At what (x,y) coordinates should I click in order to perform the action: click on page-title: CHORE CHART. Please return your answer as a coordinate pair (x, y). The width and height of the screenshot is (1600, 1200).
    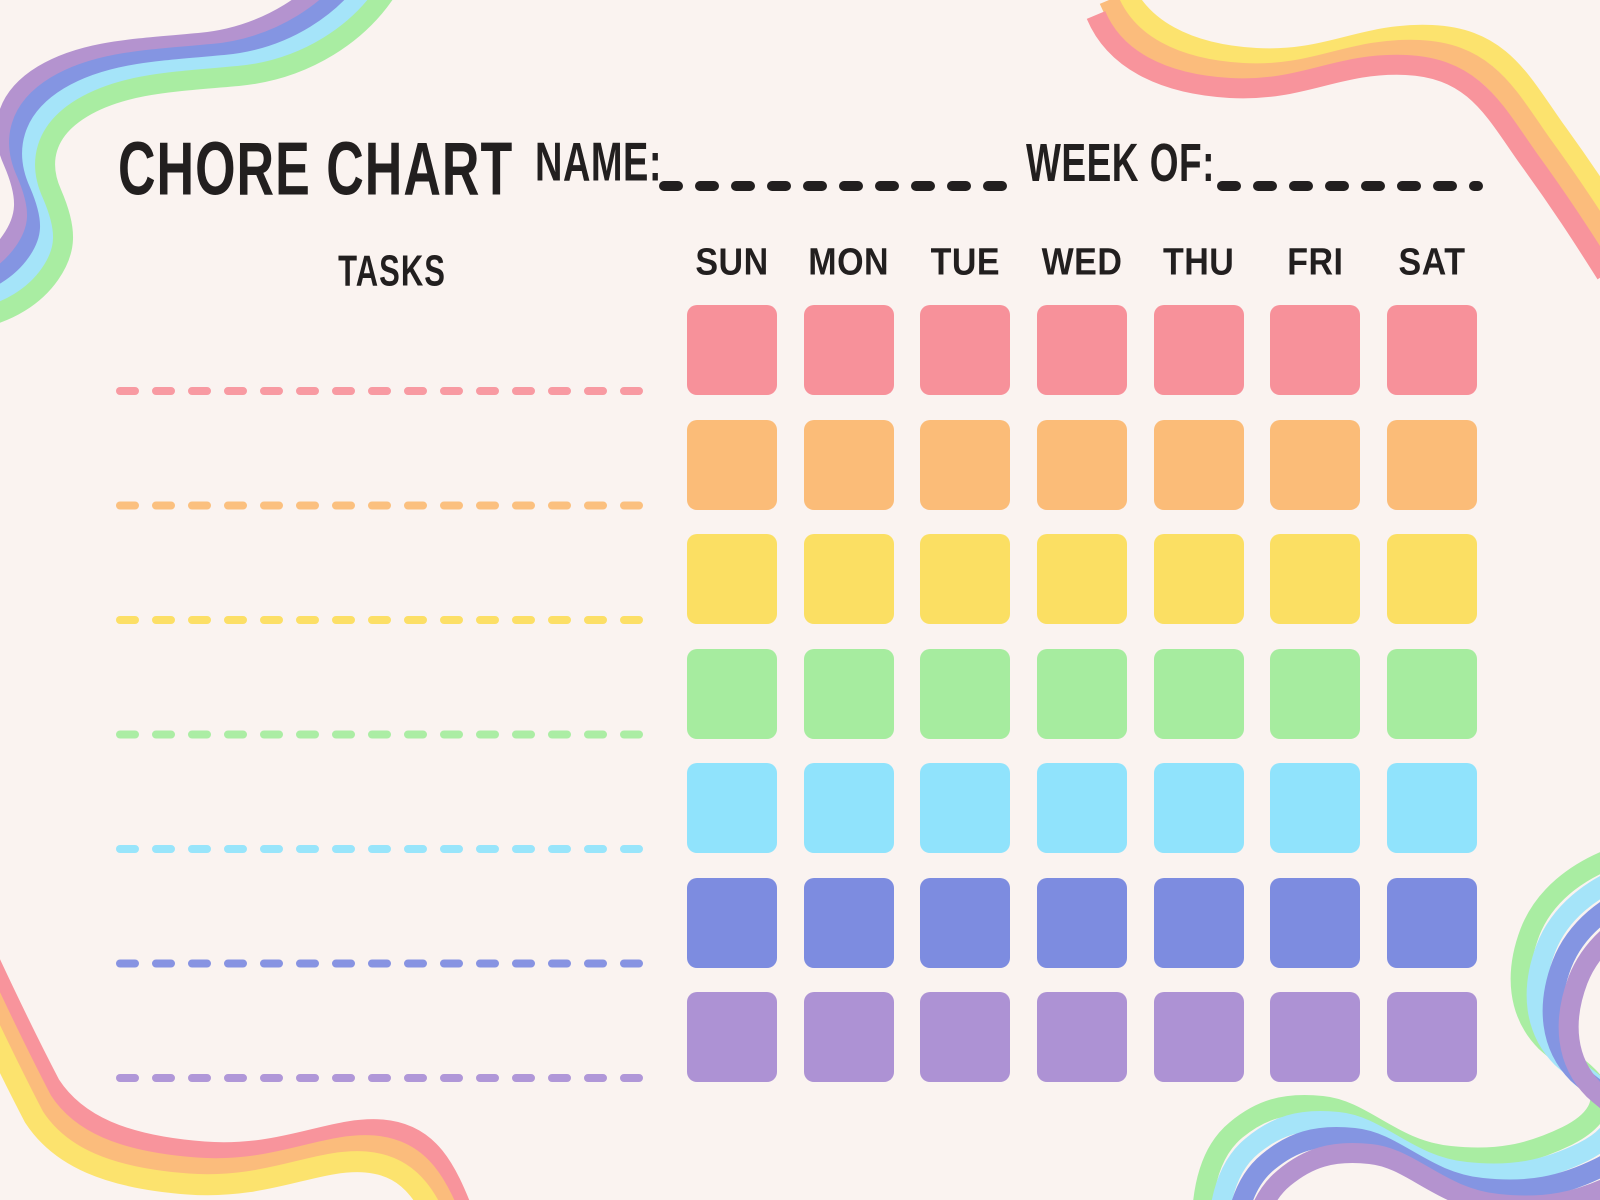
    Looking at the image, I should click on (316, 169).